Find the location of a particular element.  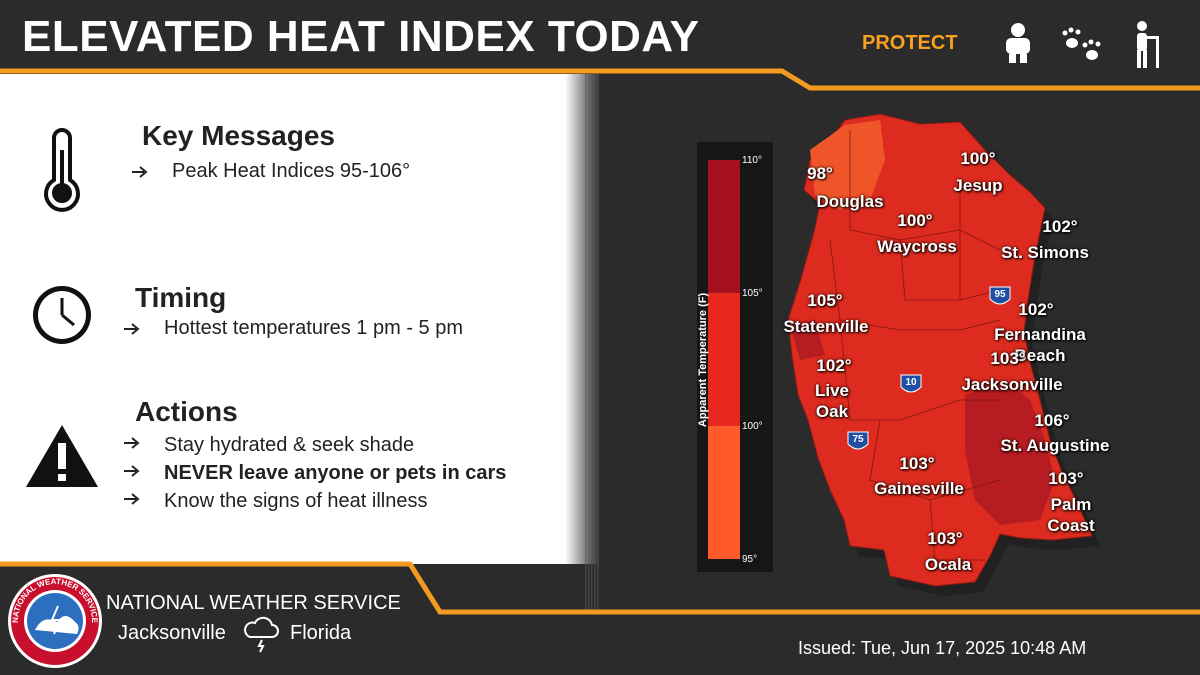

city-temp: 105° is located at coordinates (825, 300).